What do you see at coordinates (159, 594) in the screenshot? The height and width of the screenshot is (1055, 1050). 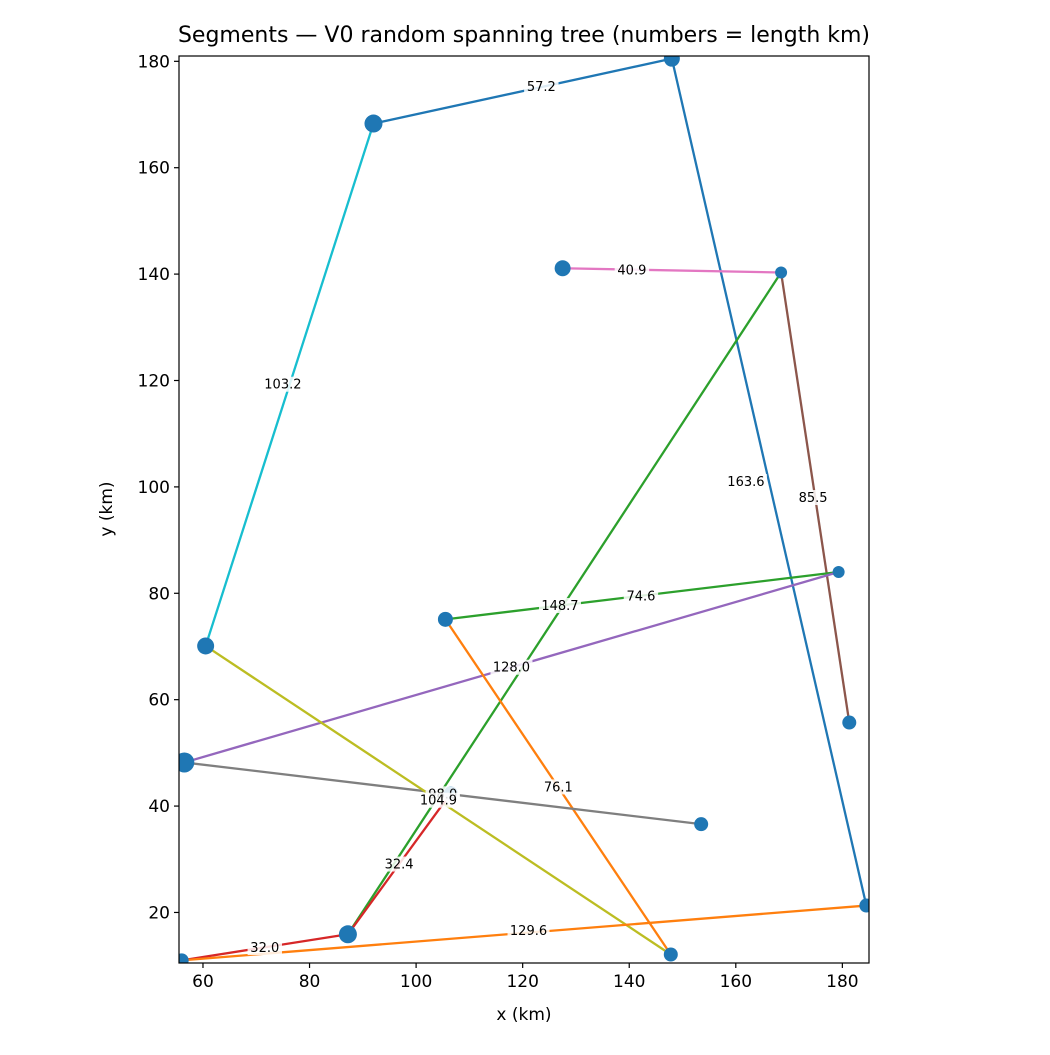 I see `y-tick-label: 80` at bounding box center [159, 594].